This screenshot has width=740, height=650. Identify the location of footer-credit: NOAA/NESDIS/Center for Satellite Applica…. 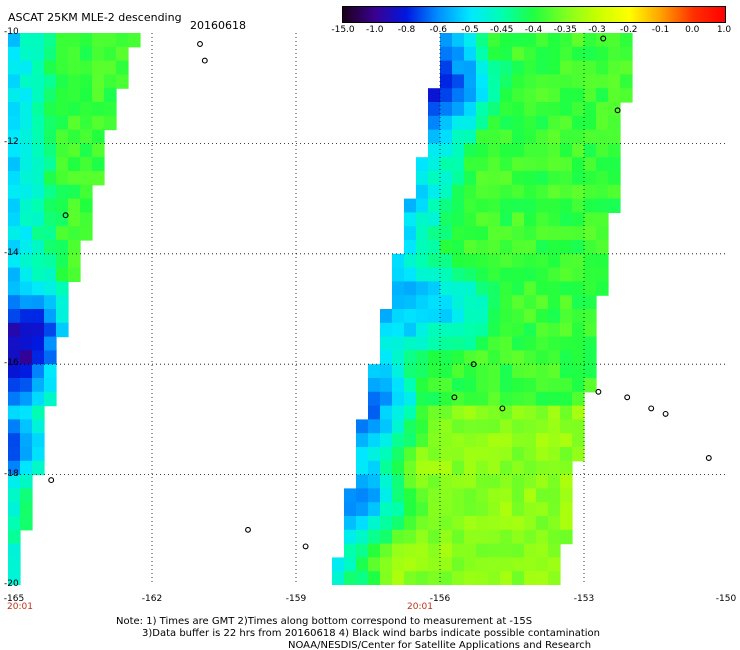
(440, 645).